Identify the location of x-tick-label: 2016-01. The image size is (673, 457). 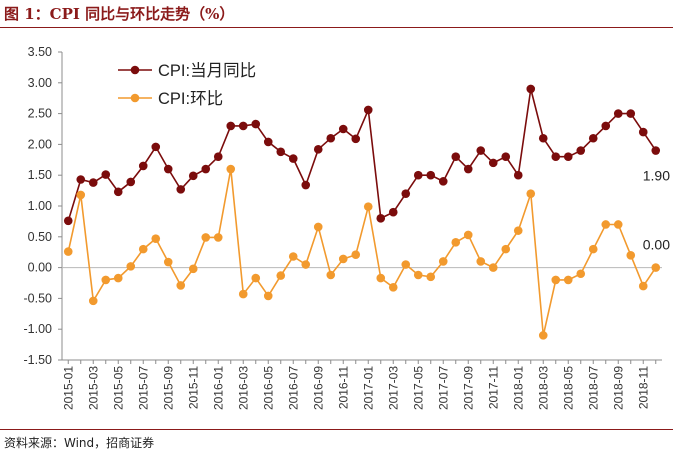
(218, 388).